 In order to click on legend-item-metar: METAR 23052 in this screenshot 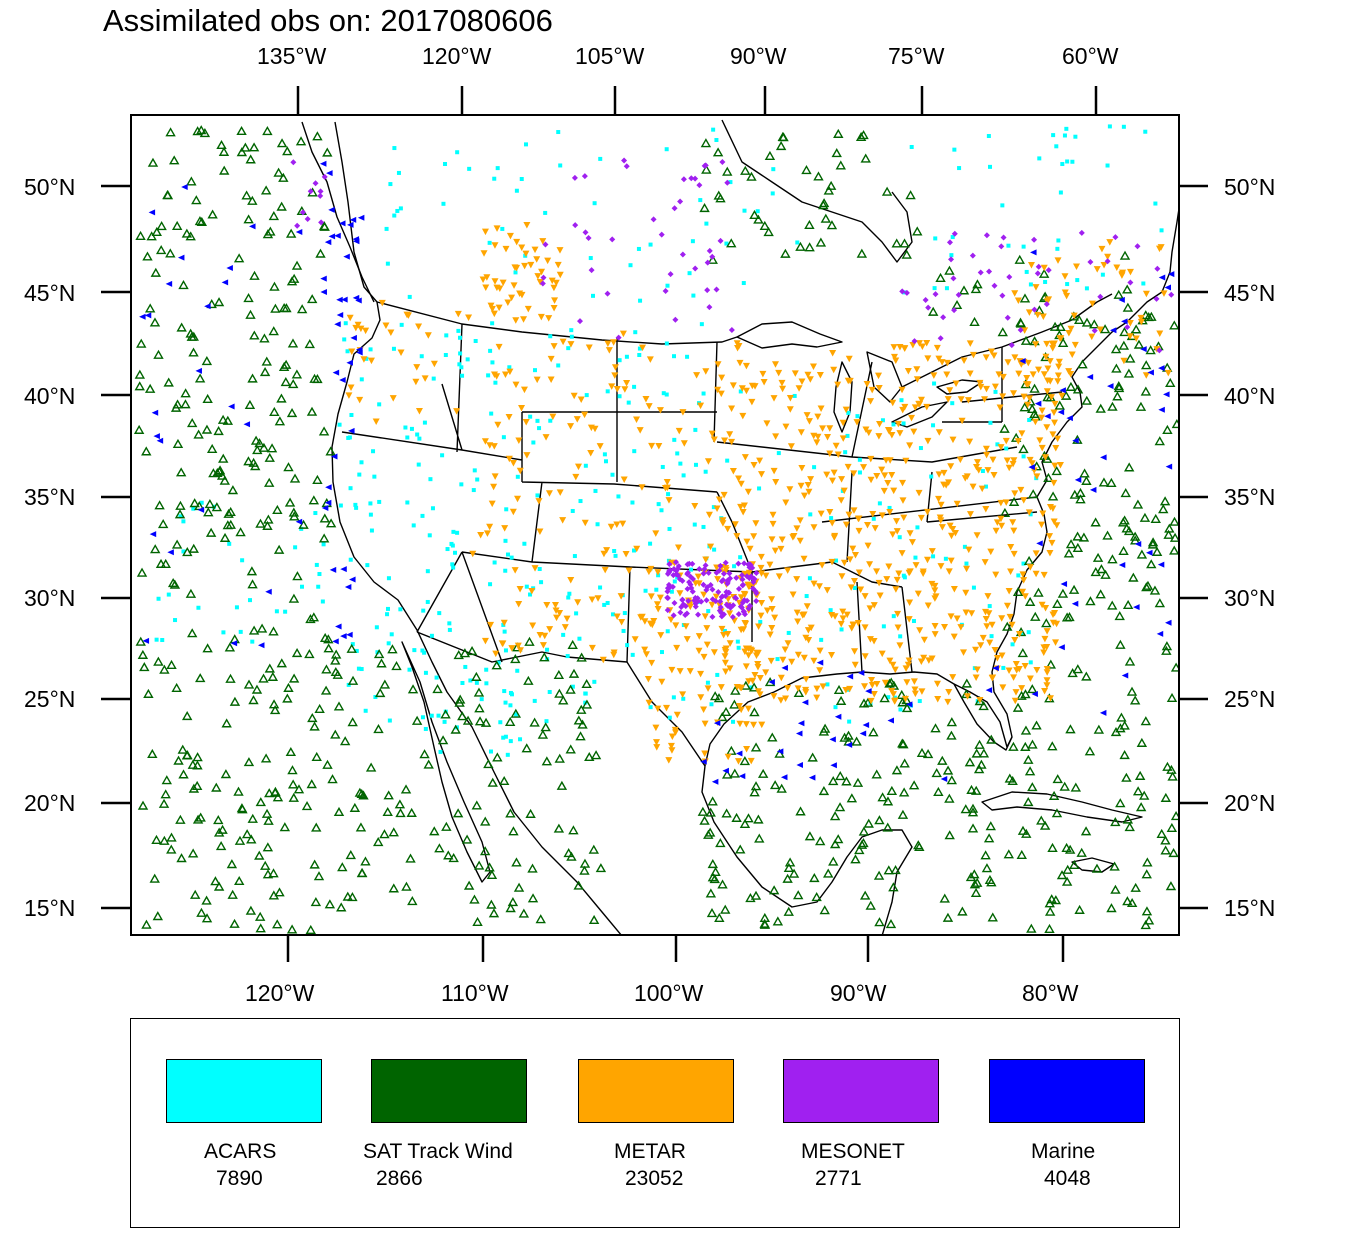, I will do `click(656, 1124)`.